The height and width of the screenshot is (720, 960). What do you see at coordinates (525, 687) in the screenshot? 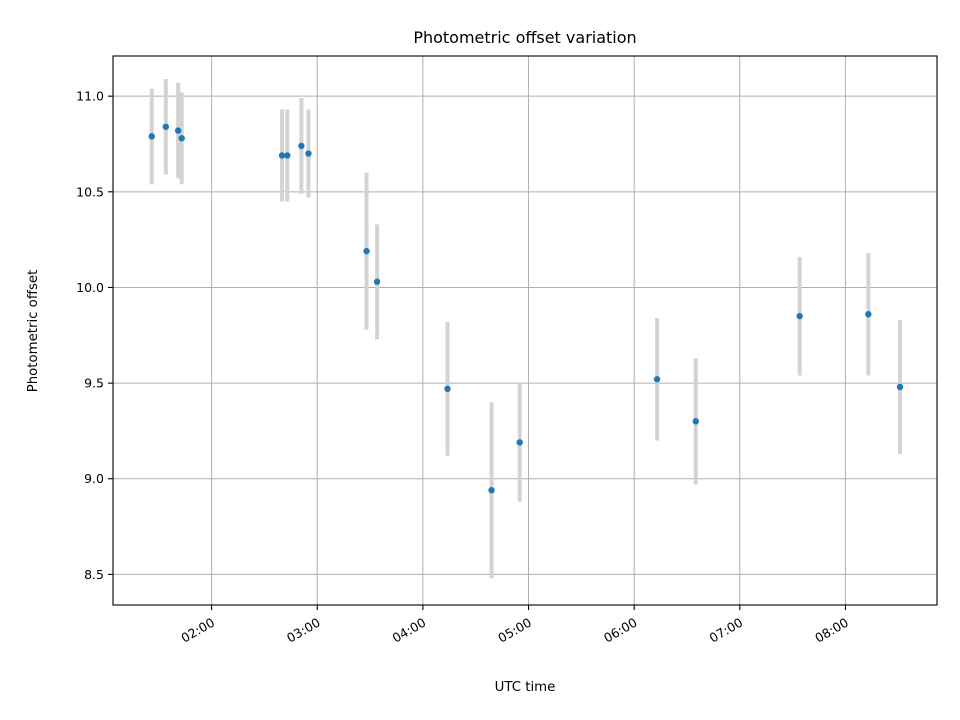
I see `x-axis-label: UTC time` at bounding box center [525, 687].